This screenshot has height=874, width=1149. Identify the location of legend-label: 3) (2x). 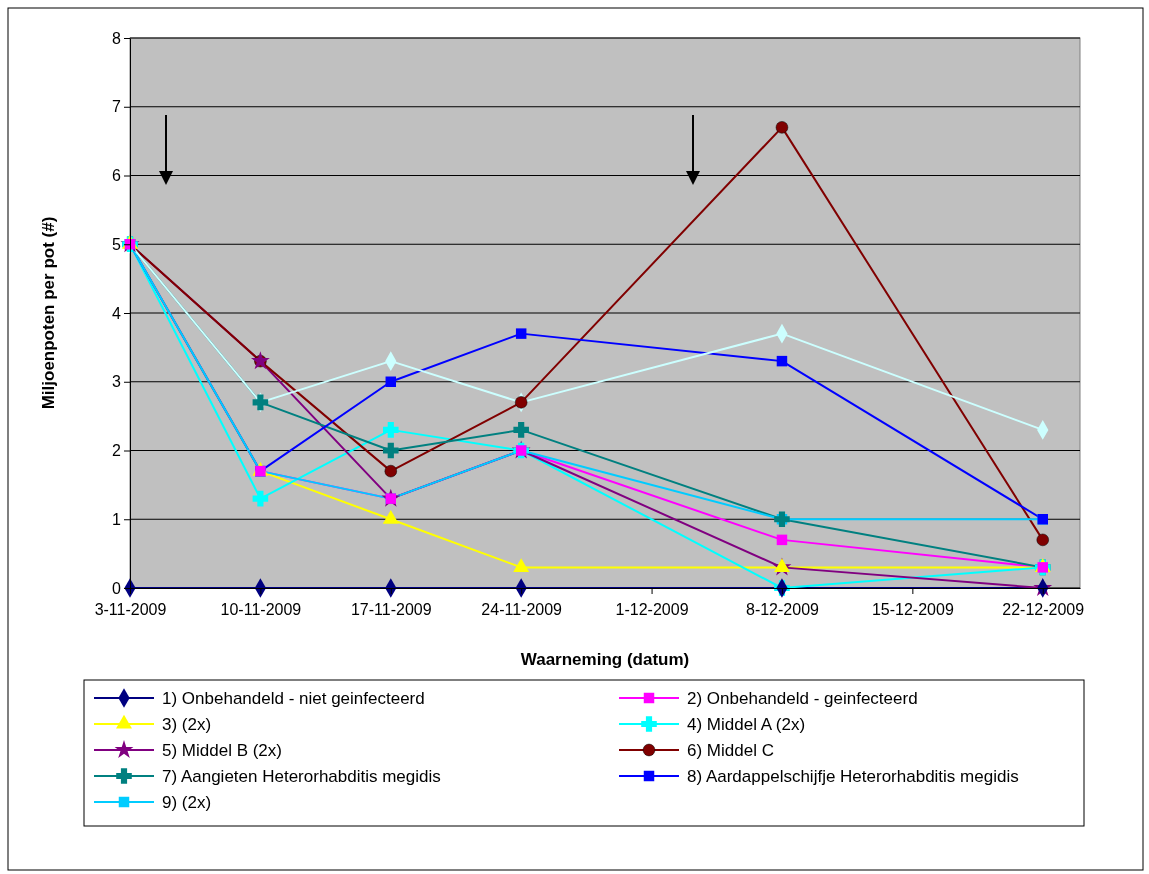
(187, 724).